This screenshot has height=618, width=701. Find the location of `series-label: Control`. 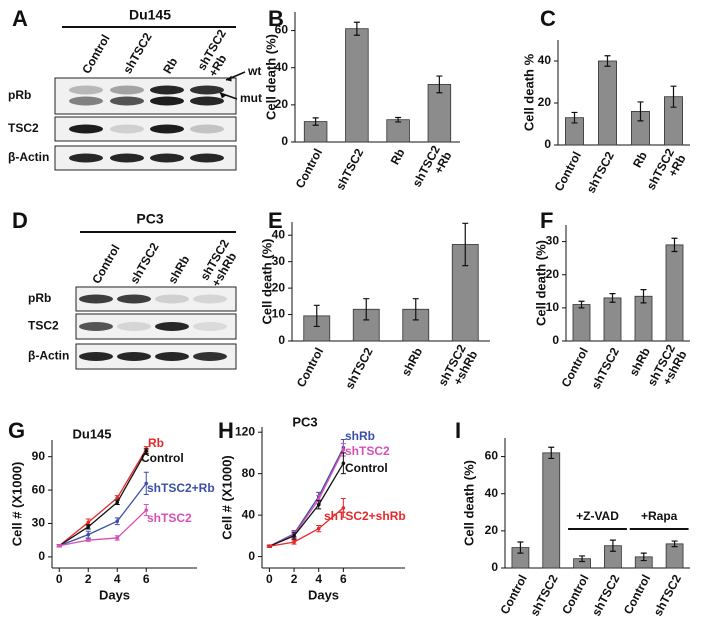

series-label: Control is located at coordinates (366, 468).